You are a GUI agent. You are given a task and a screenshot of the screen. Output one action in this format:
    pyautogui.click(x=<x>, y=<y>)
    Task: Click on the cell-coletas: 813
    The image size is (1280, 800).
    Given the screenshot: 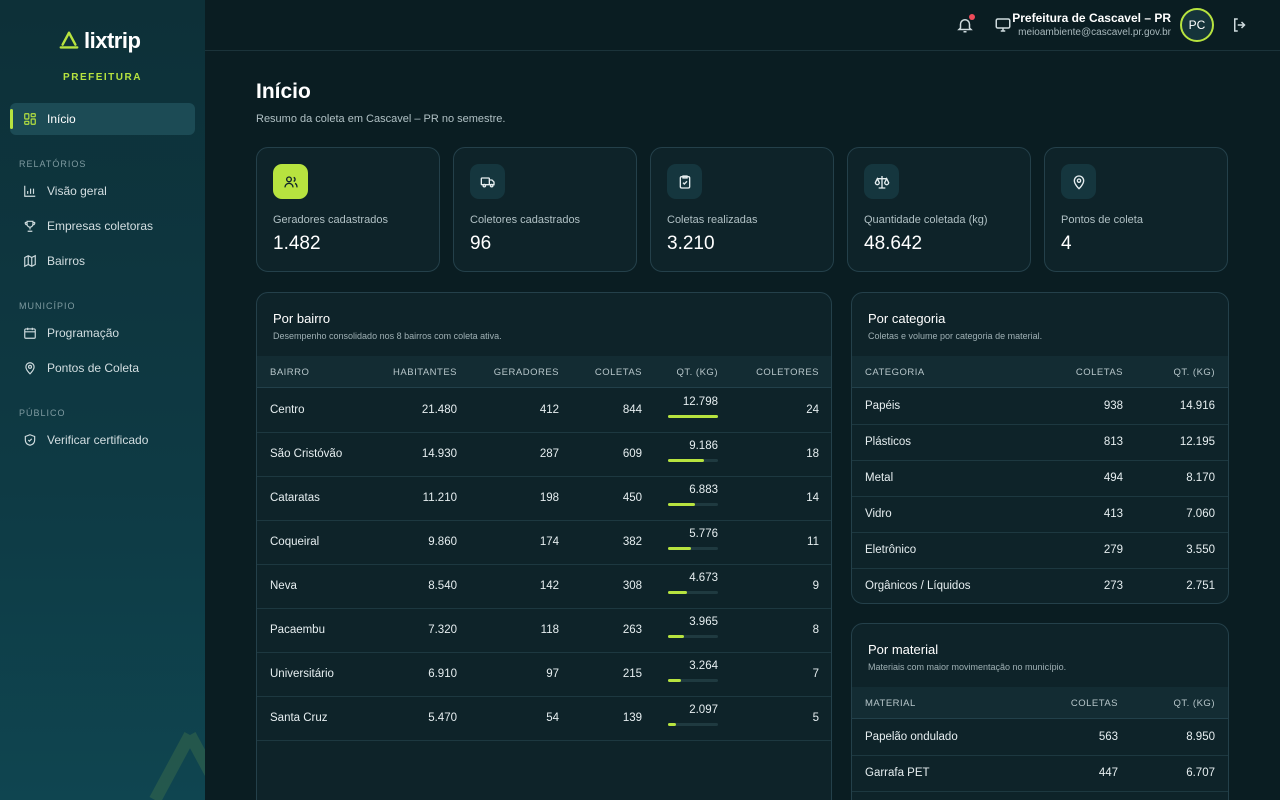 What is the action you would take?
    pyautogui.click(x=1113, y=442)
    